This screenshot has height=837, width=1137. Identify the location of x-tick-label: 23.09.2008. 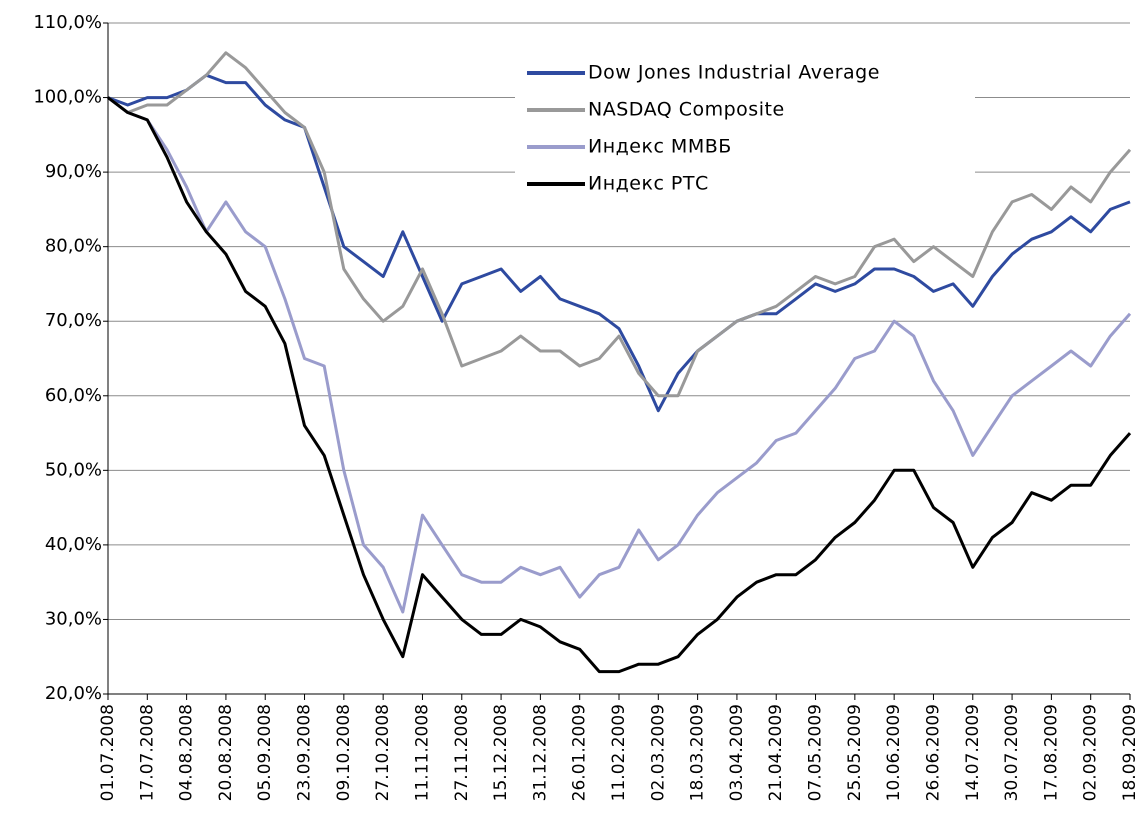
(305, 752).